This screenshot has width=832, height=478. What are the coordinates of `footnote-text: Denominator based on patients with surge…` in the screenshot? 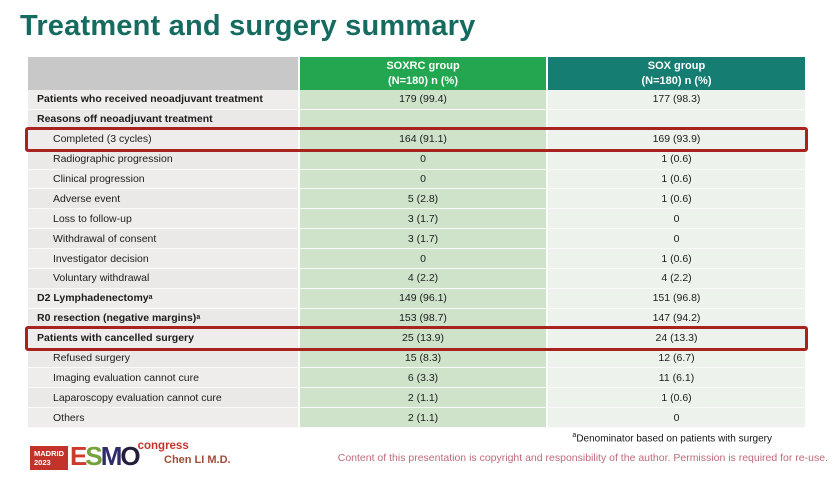 It's located at (674, 439).